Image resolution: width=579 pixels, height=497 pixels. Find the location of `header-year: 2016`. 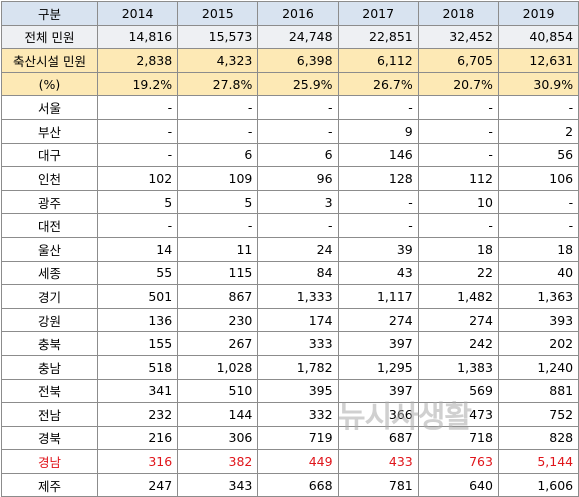

header-year: 2016 is located at coordinates (298, 13).